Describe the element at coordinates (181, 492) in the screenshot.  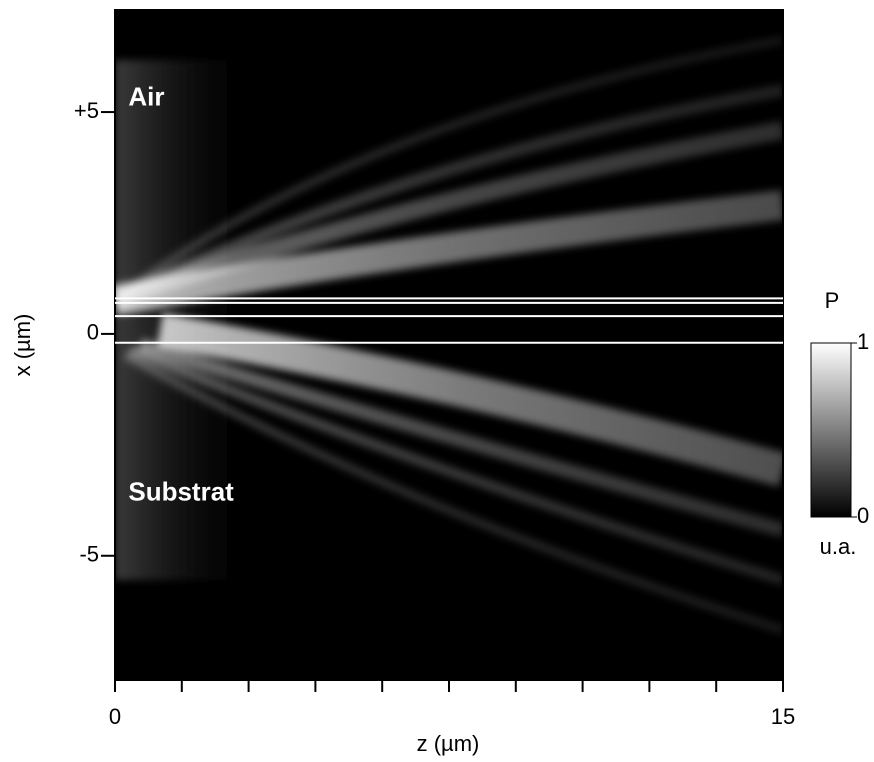
I see `annotation: Substrat` at that location.